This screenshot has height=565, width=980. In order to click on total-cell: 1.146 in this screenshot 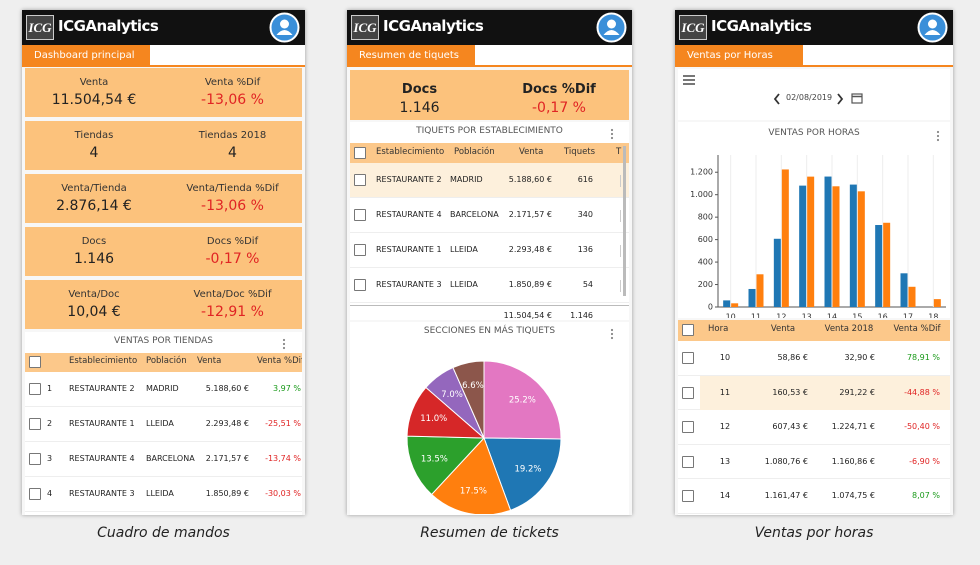, I will do `click(581, 315)`.